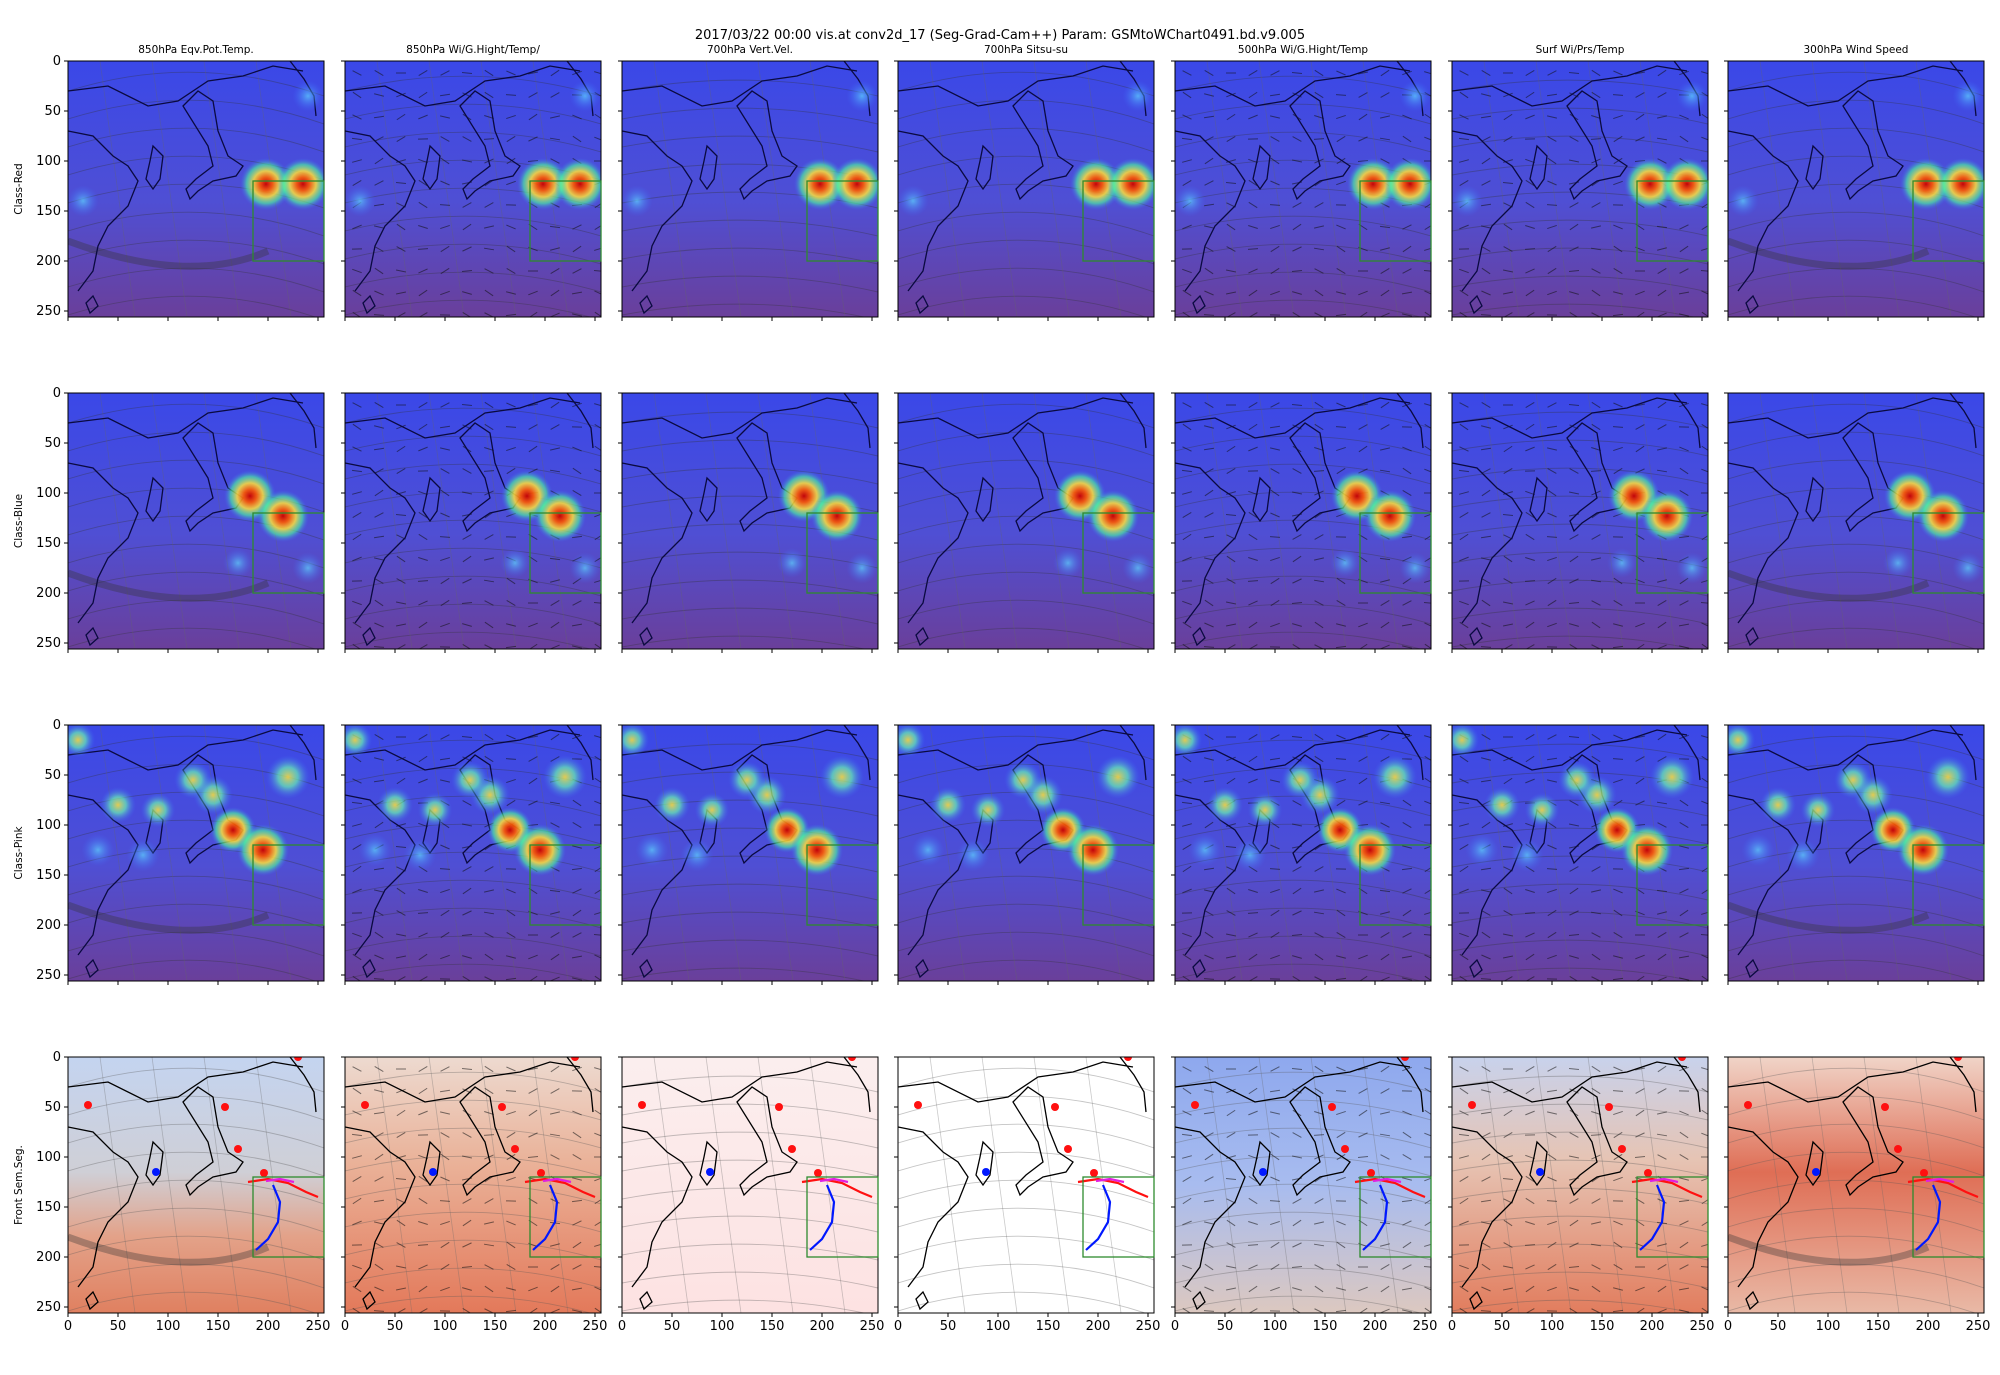 The image size is (2000, 1375). I want to click on highlight-box, so click(565, 221).